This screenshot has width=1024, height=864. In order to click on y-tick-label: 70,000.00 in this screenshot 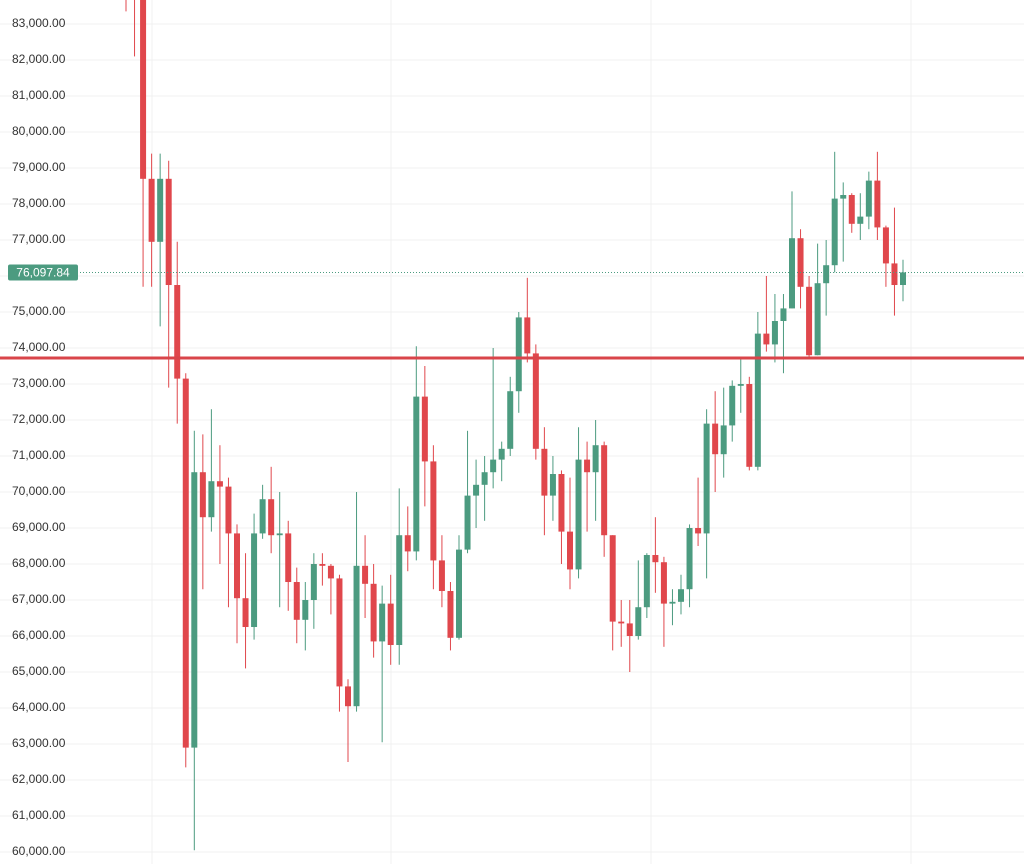, I will do `click(39, 491)`.